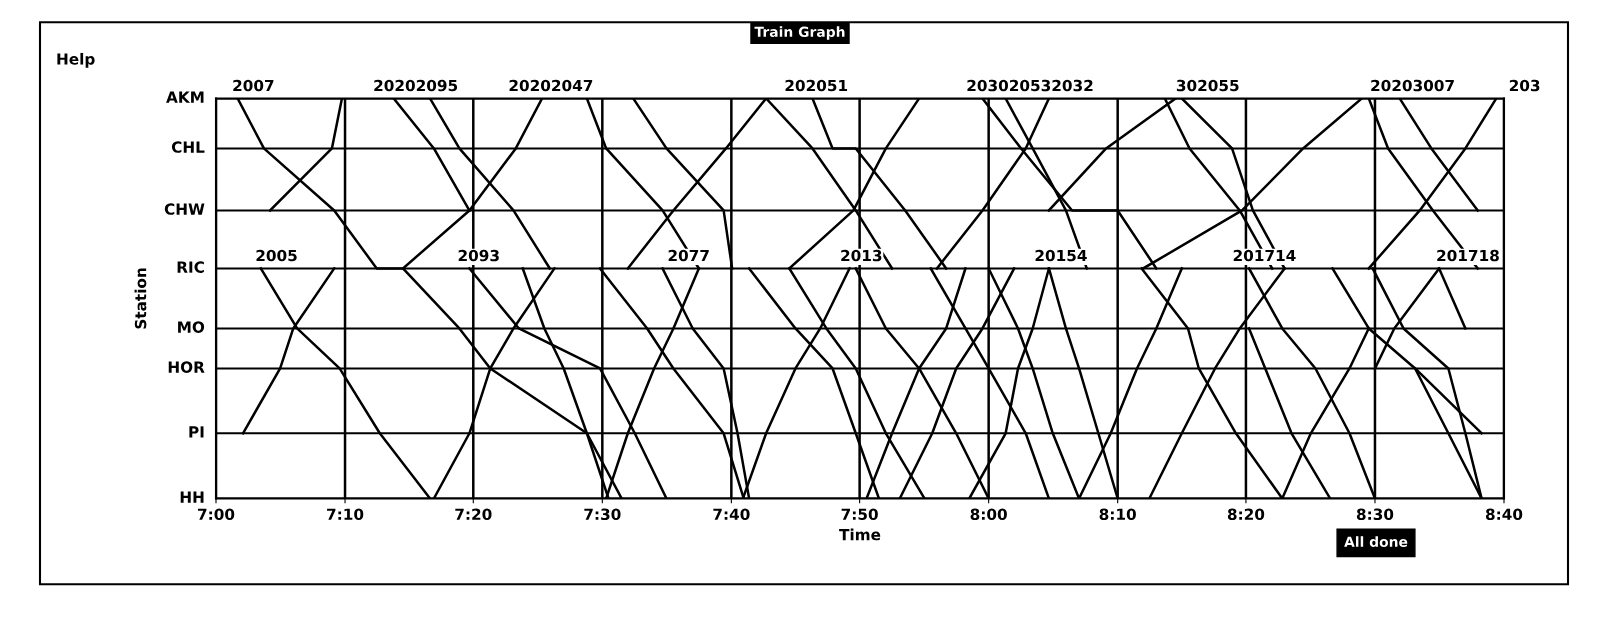 Image resolution: width=1600 pixels, height=635 pixels. I want to click on x-tick-label: 8:40, so click(1504, 514).